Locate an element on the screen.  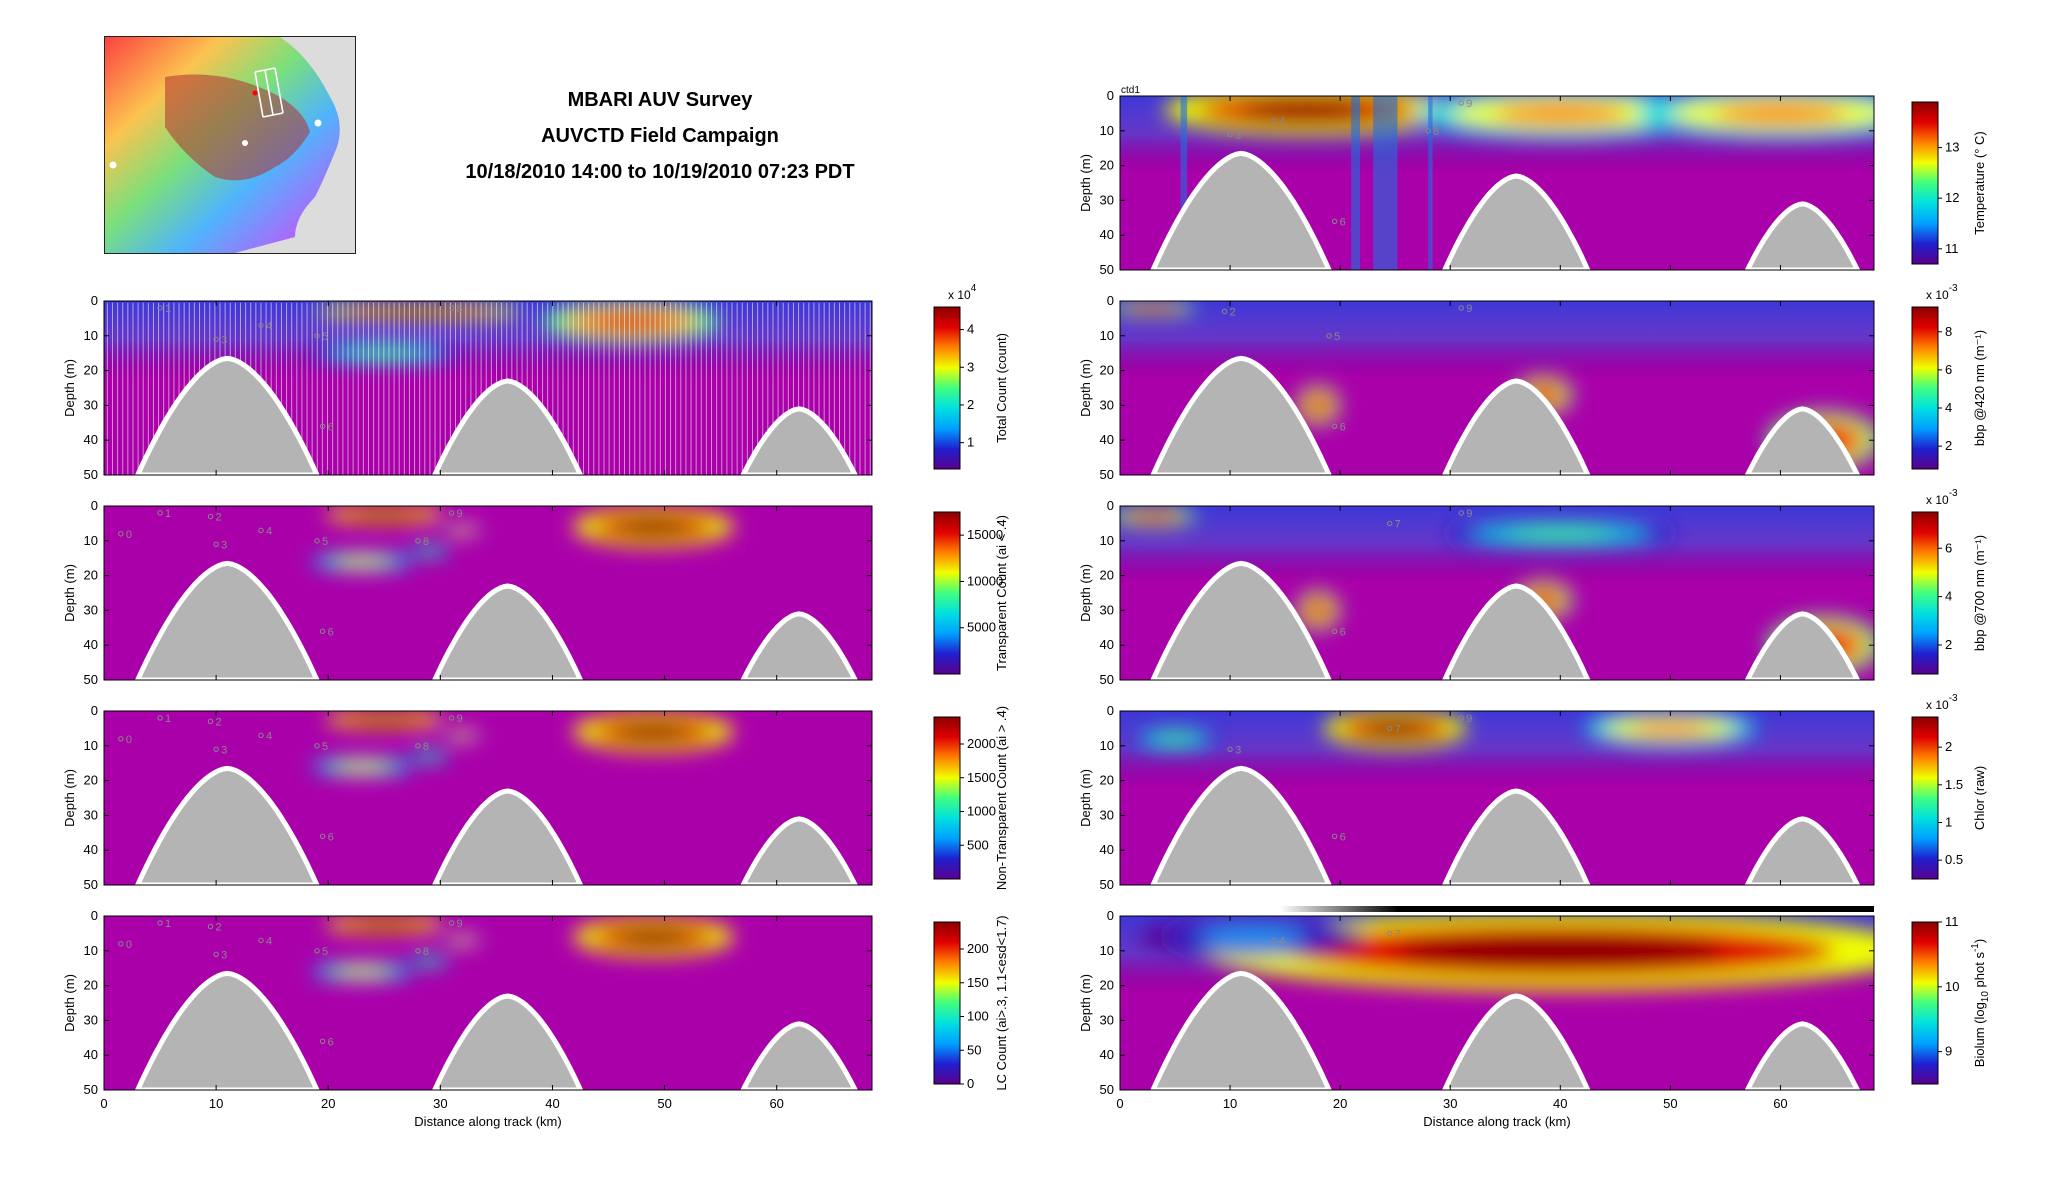
y-tick-label: 10 is located at coordinates (91, 335).